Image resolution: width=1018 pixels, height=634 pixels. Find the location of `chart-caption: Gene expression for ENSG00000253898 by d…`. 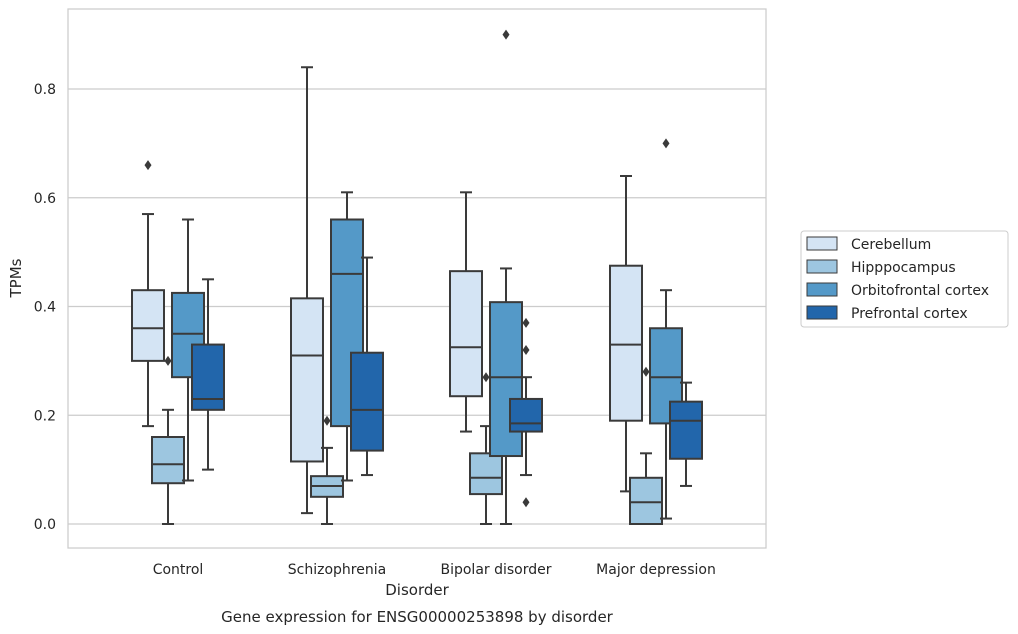

chart-caption: Gene expression for ENSG00000253898 by d… is located at coordinates (417, 617).